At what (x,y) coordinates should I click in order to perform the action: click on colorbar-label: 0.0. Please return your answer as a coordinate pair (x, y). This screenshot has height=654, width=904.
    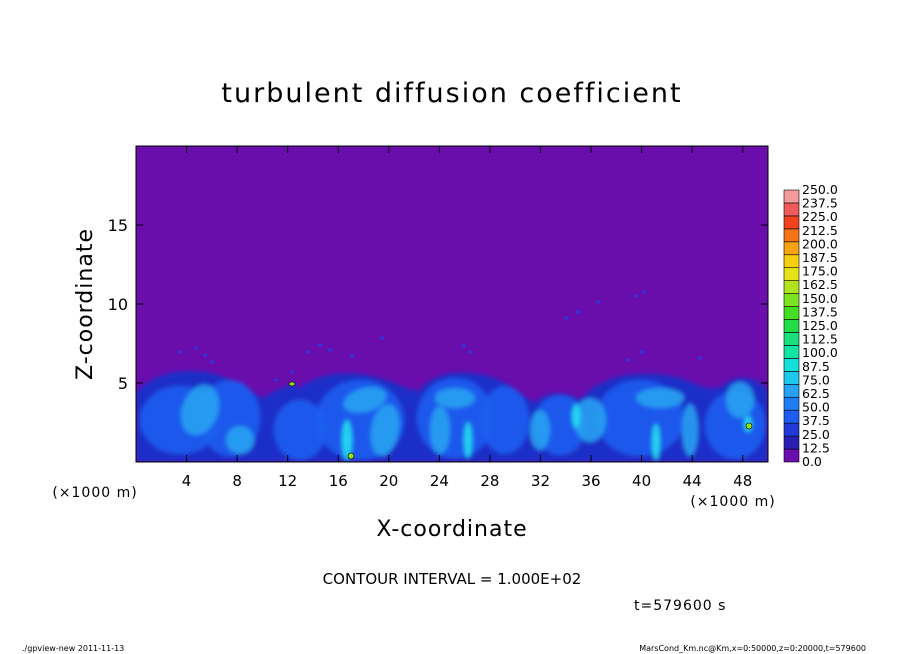
    Looking at the image, I should click on (812, 461).